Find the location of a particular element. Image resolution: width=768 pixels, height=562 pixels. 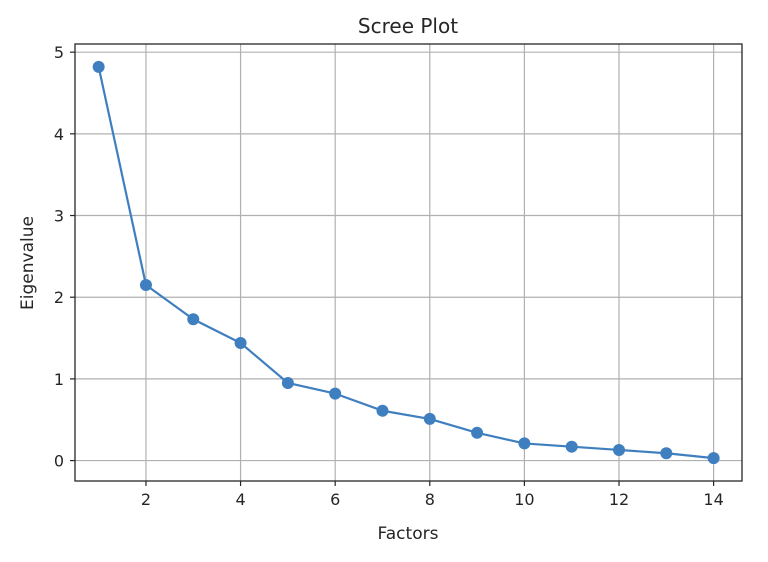

y-tick-label: 4 is located at coordinates (59, 134).